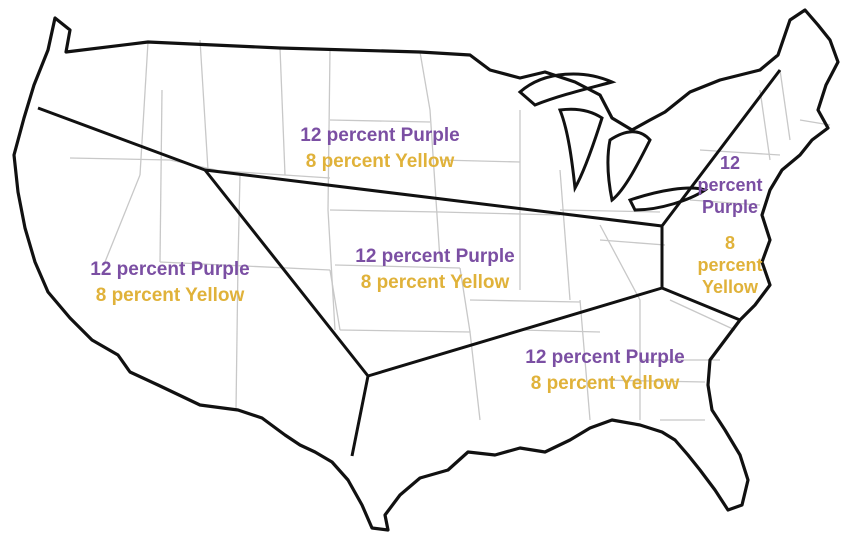 The width and height of the screenshot is (852, 543). Describe the element at coordinates (170, 269) in the screenshot. I see `west-purple-text: 12 percent Purple` at that location.